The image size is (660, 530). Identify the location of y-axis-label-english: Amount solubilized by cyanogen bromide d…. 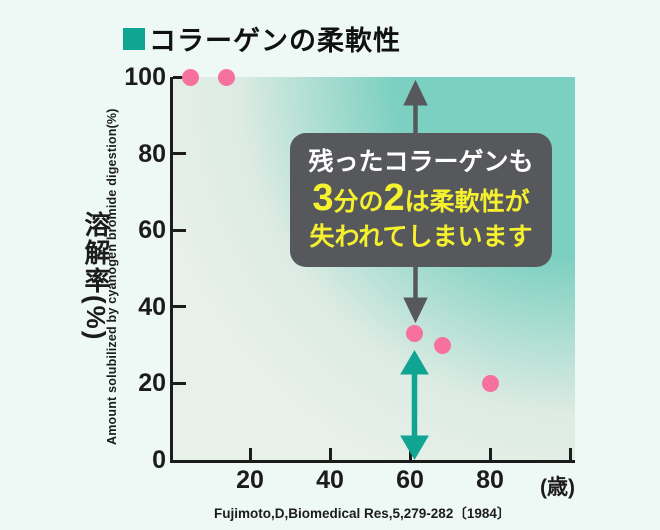
(112, 277).